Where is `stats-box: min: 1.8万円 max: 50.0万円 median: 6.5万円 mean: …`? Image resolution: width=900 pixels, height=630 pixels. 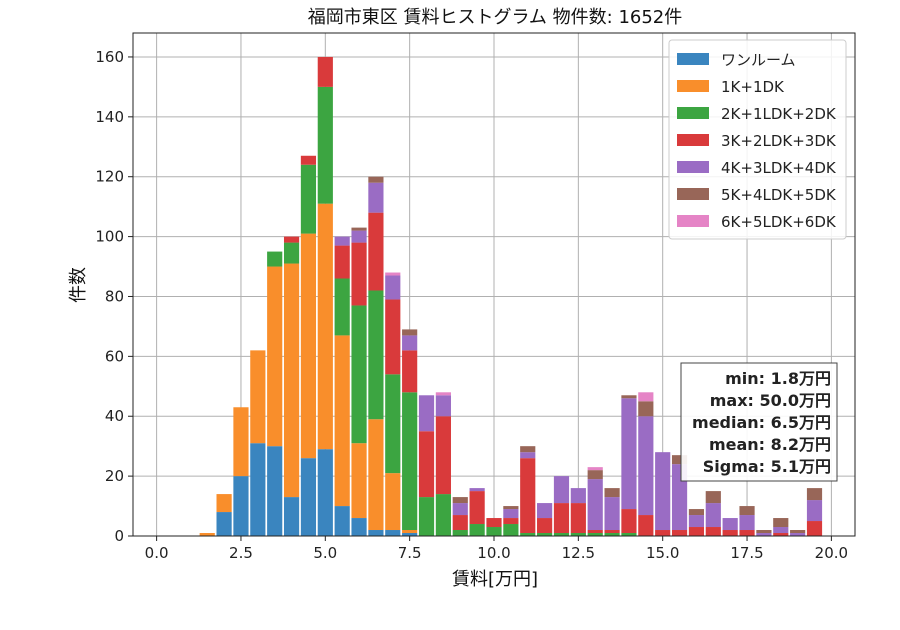 stats-box: min: 1.8万円 max: 50.0万円 median: 6.5万円 mean: … is located at coordinates (759, 422).